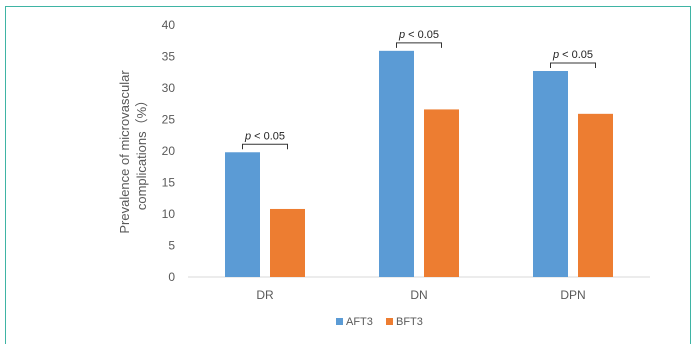  I want to click on bar-aft3-dpn, so click(550, 174).